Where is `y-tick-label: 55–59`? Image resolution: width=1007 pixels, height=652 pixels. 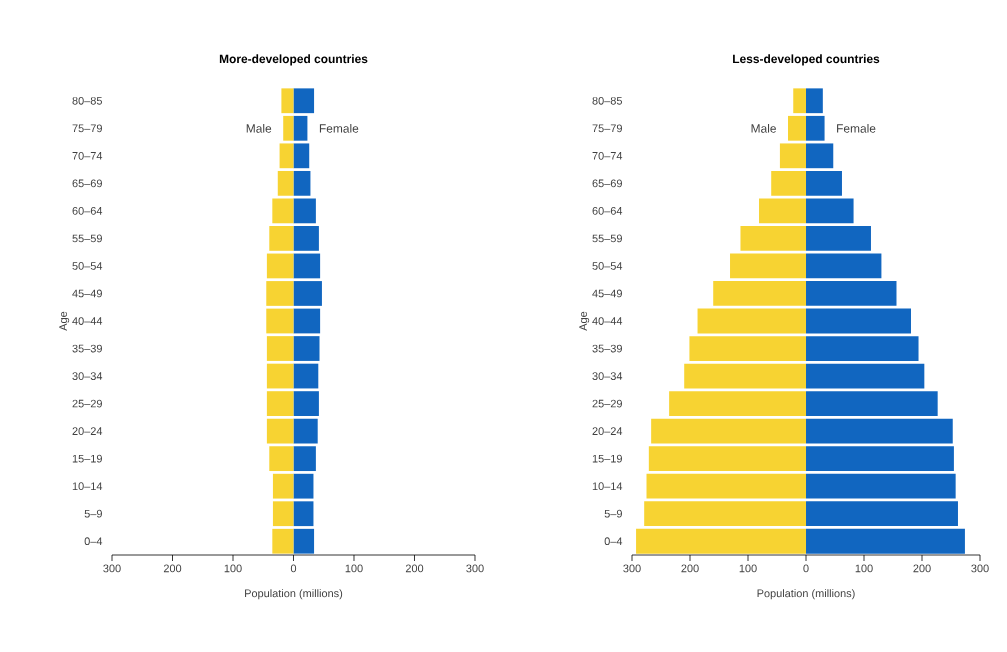 y-tick-label: 55–59 is located at coordinates (607, 238).